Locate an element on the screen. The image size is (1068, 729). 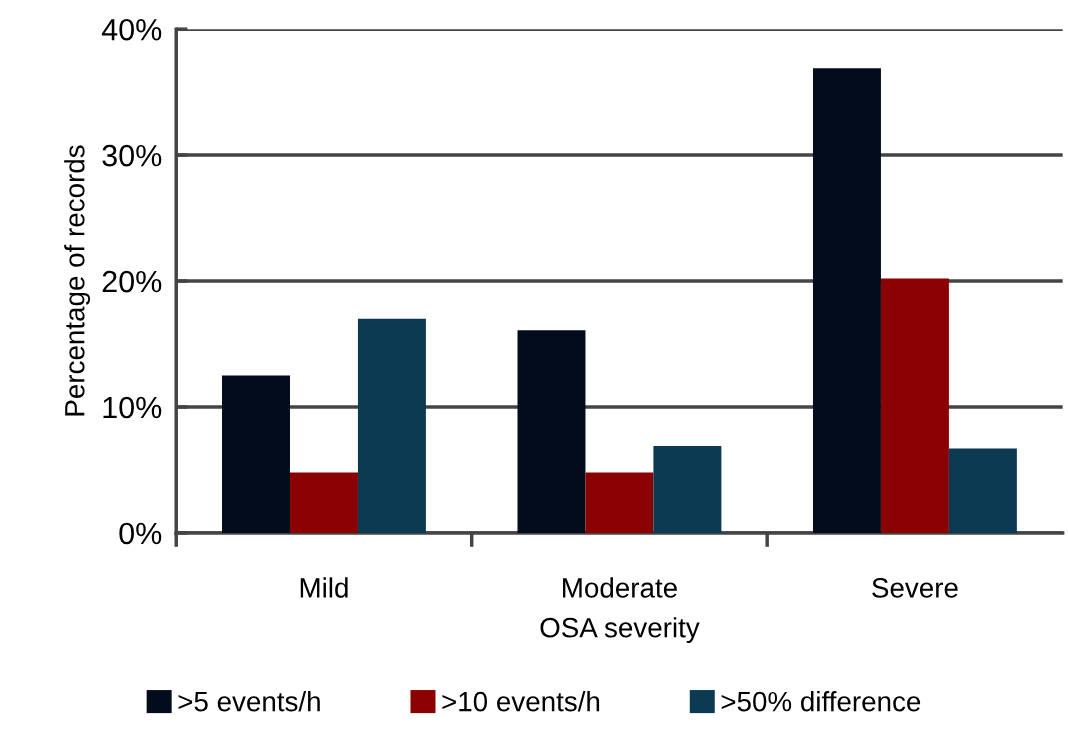
y-tick-label: 30% is located at coordinates (132, 155).